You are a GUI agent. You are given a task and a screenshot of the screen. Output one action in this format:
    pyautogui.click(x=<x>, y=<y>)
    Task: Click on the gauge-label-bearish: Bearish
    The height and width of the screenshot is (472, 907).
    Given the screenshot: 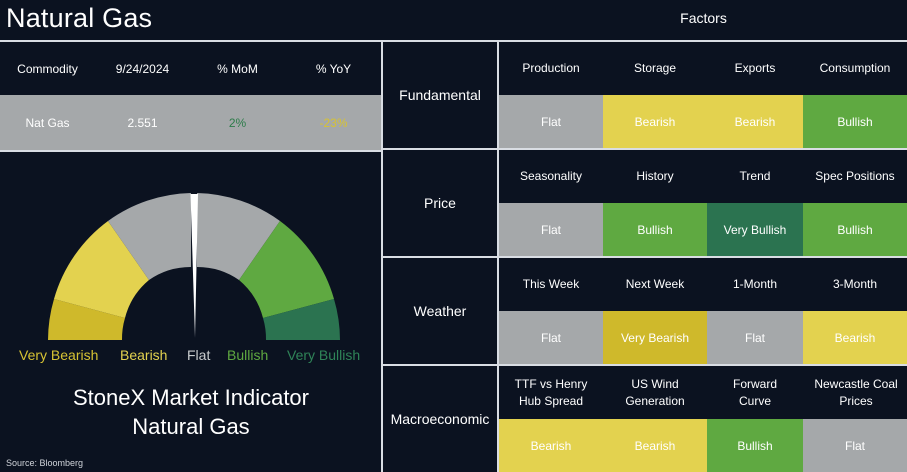 What is the action you would take?
    pyautogui.click(x=144, y=355)
    